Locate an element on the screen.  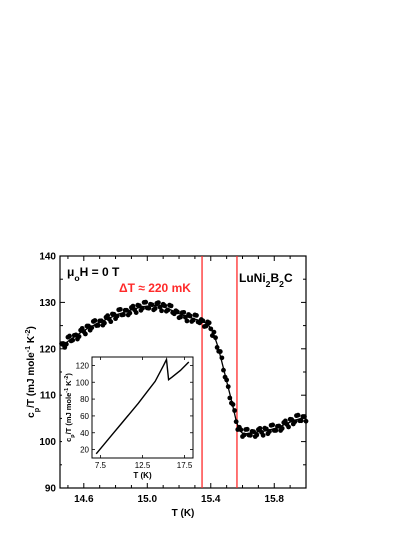
y-tick-label: 140 is located at coordinates (47, 257).